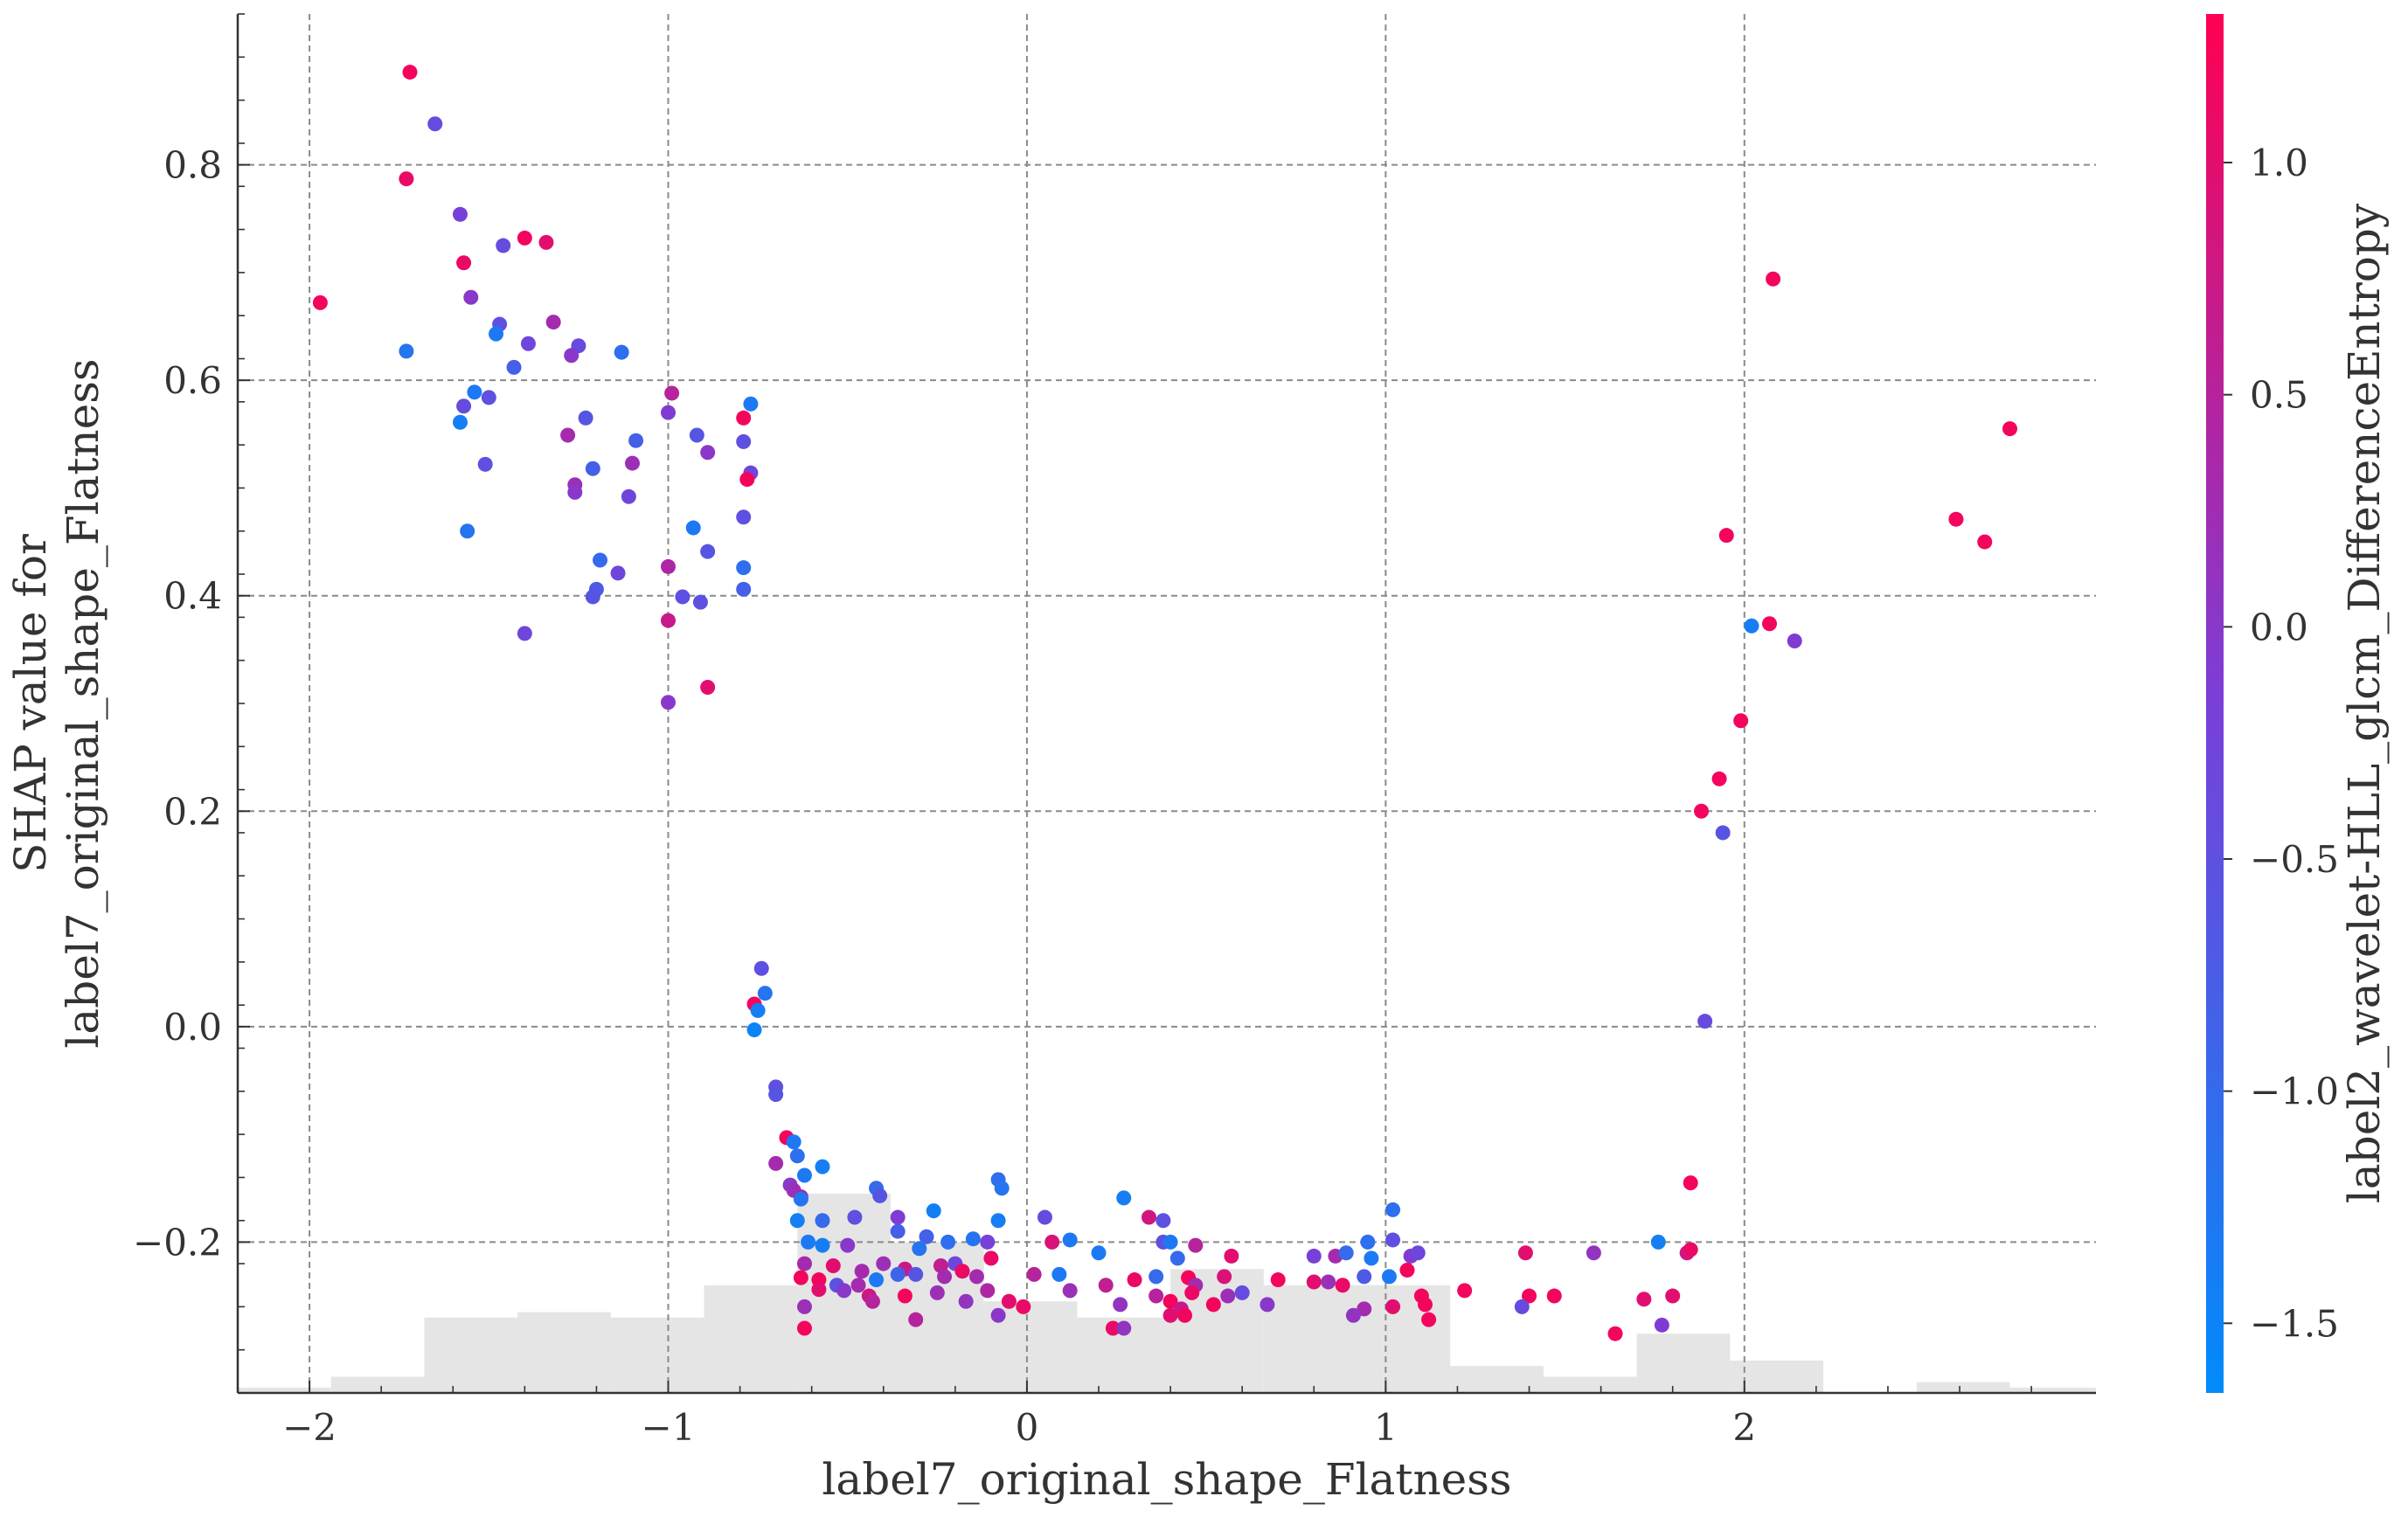  I want to click on histogram-layer, so click(1167, 1293).